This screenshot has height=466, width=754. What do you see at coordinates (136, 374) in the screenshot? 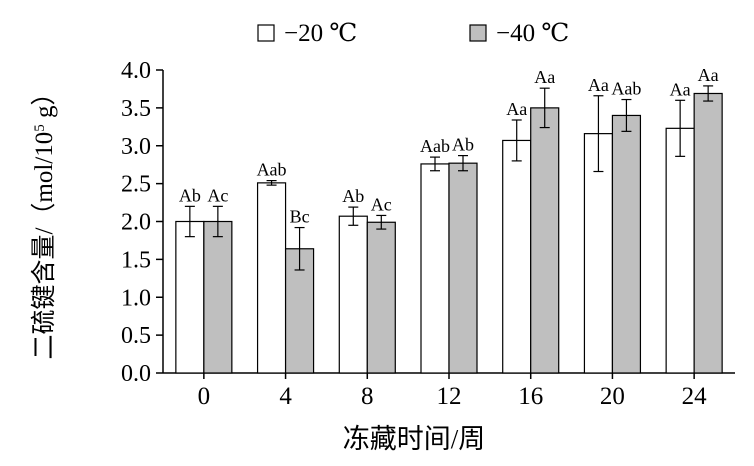
I see `y-tick-label: 0.0` at bounding box center [136, 374].